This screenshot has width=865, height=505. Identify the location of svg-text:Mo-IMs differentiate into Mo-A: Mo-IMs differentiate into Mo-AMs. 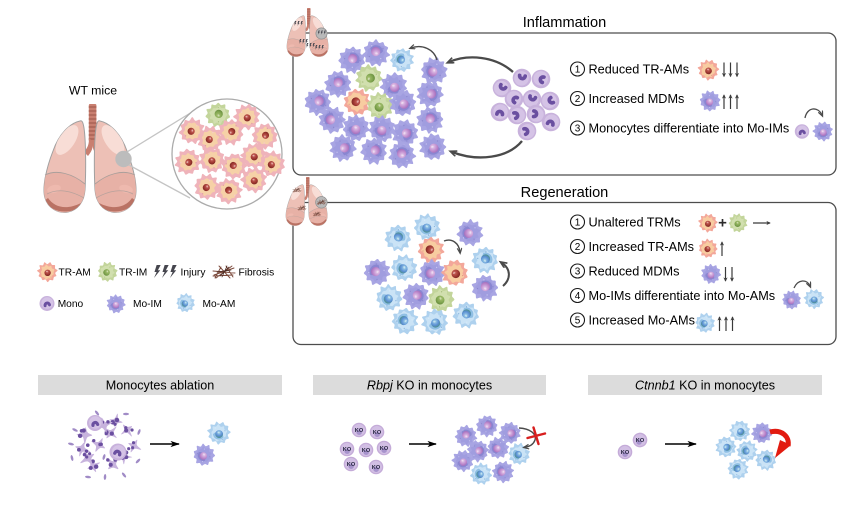
(682, 296).